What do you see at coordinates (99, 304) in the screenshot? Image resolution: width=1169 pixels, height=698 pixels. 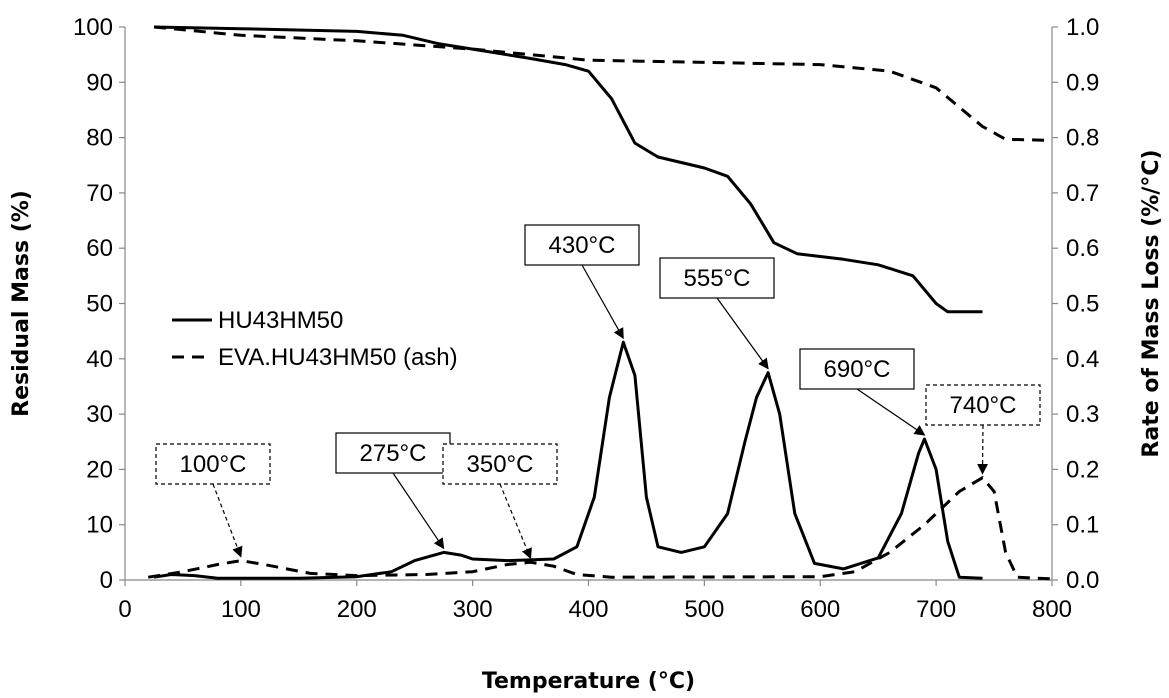 I see `y-tick-label: 50` at bounding box center [99, 304].